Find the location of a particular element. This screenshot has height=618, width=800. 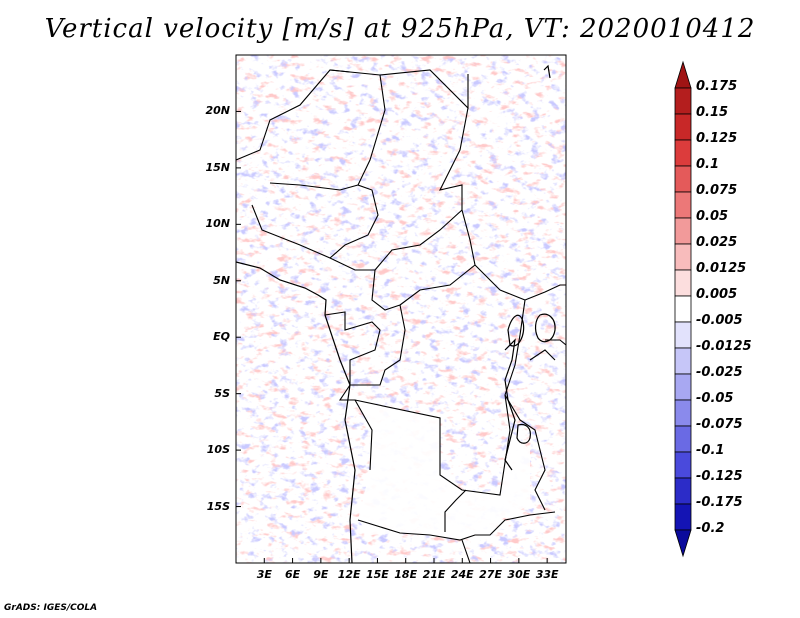

lon-tick-label: 3E is located at coordinates (264, 574).